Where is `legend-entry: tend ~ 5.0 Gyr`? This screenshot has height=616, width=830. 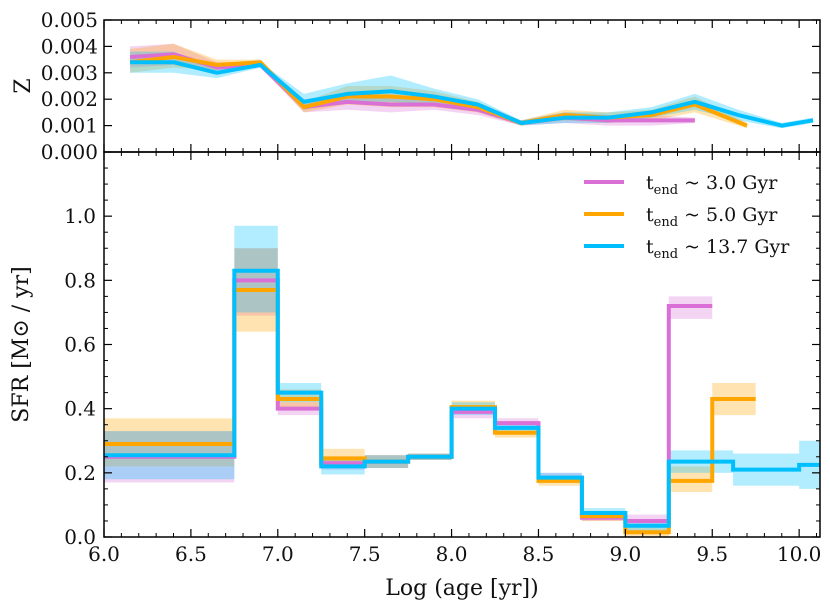 legend-entry: tend ~ 5.0 Gyr is located at coordinates (712, 217).